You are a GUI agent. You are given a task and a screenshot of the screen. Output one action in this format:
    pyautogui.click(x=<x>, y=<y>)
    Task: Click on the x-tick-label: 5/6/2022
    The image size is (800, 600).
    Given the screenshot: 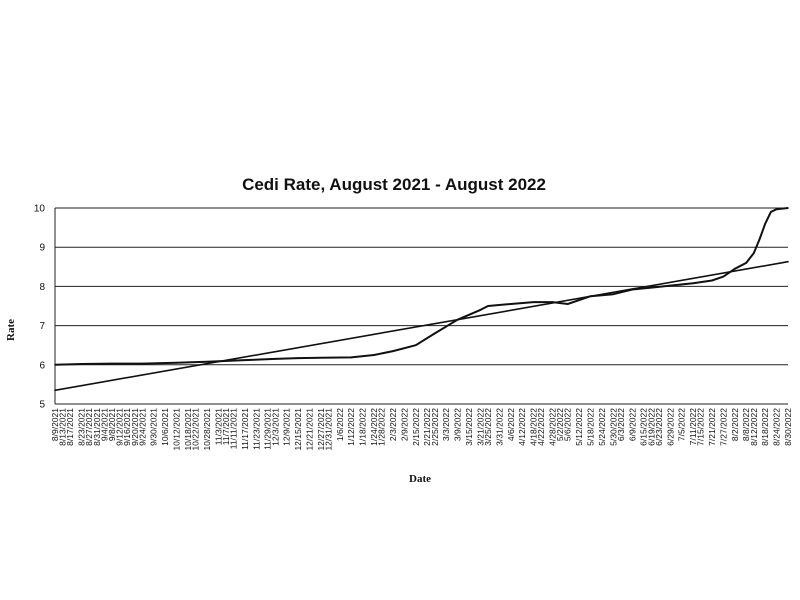 What is the action you would take?
    pyautogui.click(x=568, y=424)
    